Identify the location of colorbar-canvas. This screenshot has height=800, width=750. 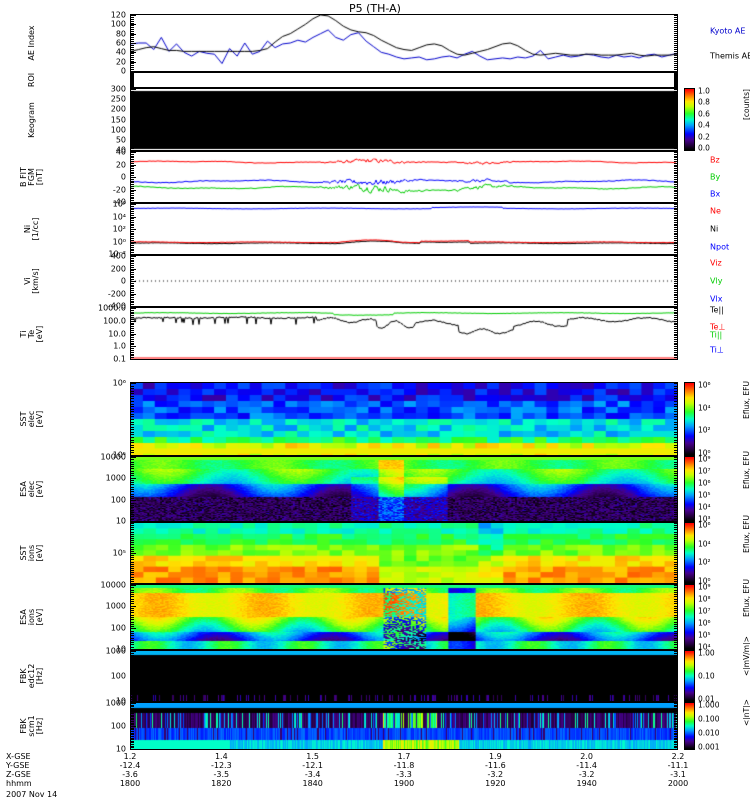
(689, 676).